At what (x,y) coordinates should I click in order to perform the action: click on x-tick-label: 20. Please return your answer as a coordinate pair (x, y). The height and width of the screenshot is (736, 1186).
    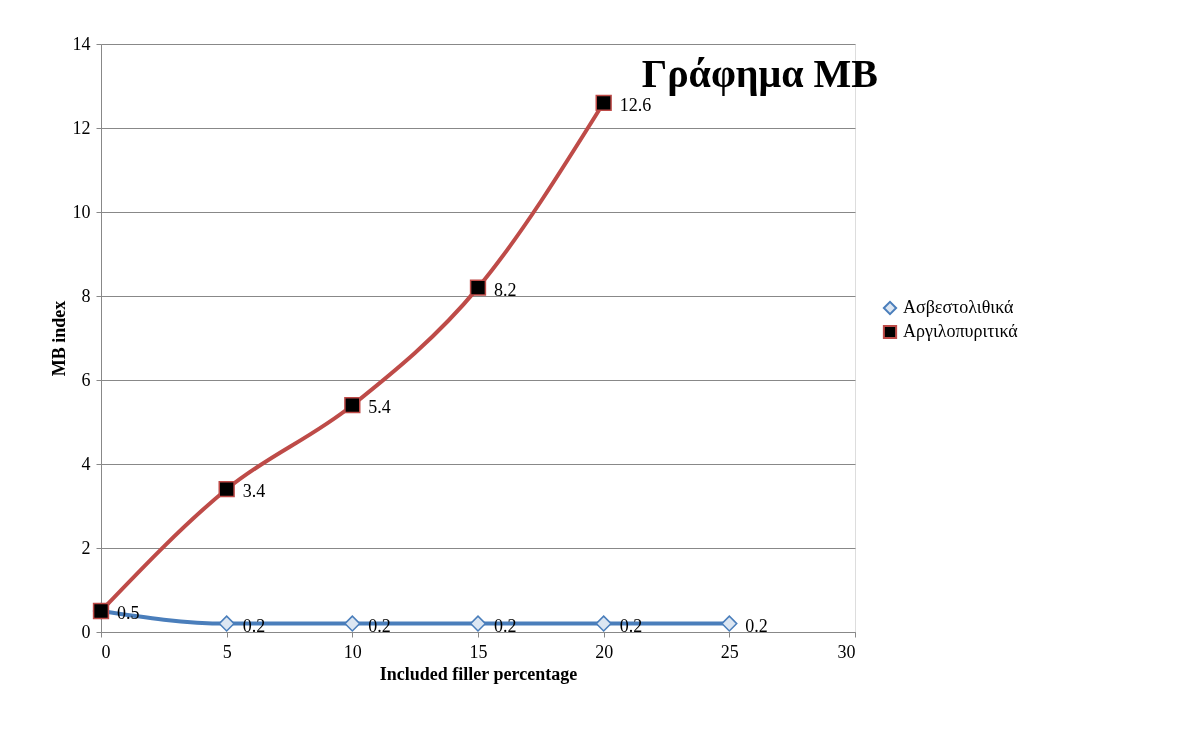
    Looking at the image, I should click on (604, 651).